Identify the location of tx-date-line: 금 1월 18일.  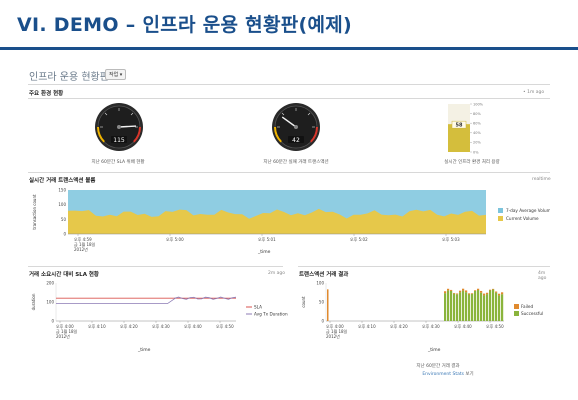
(337, 331).